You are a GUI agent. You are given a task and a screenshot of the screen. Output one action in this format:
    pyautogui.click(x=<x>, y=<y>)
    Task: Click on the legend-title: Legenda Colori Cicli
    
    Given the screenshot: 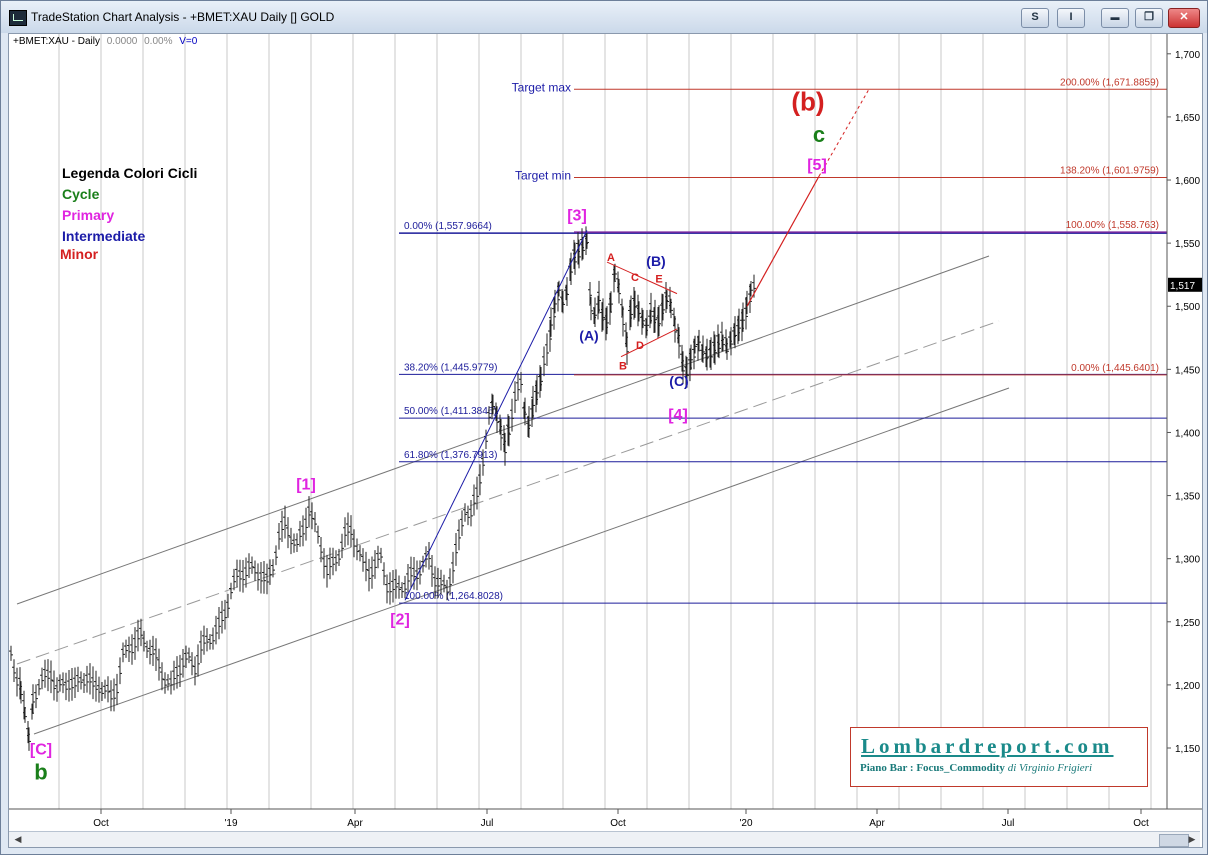 What is the action you would take?
    pyautogui.click(x=130, y=173)
    